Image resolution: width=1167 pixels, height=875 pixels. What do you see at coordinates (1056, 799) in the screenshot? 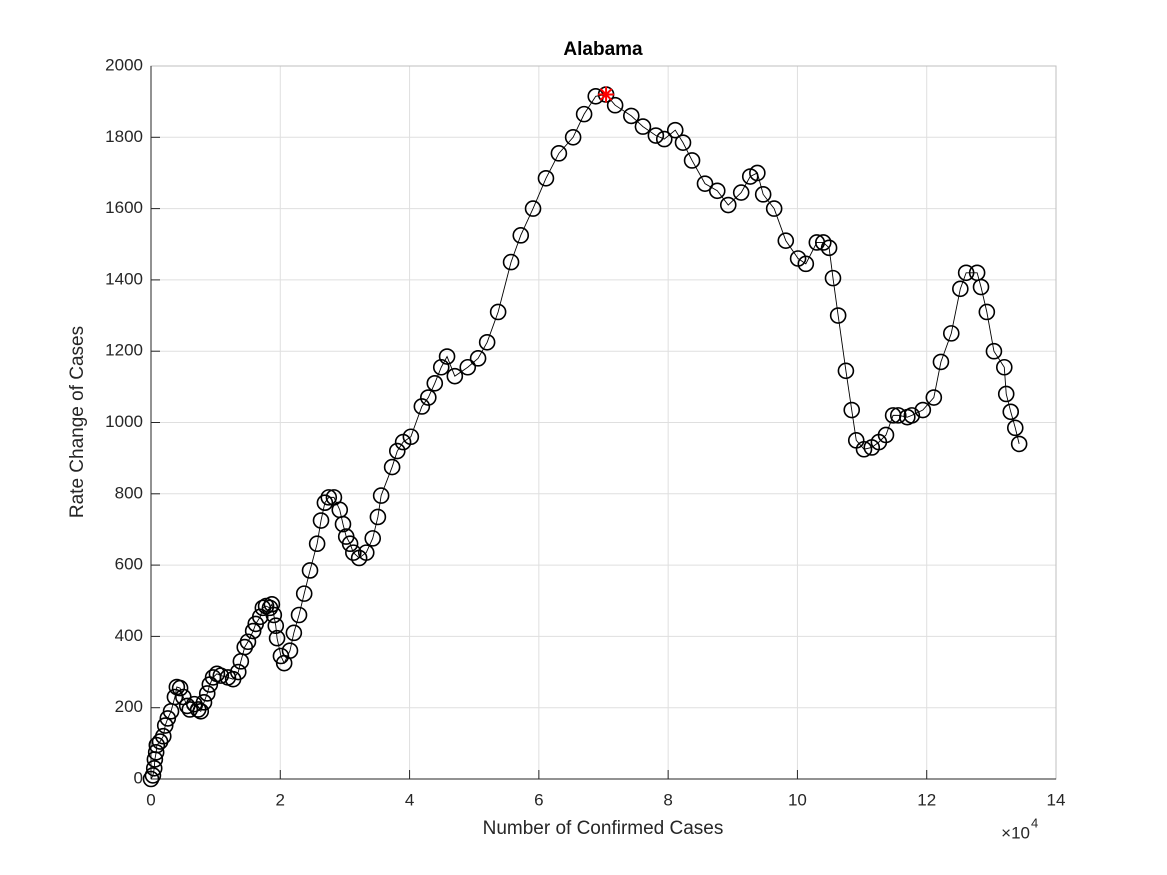
I see `x-tick-label: 14` at bounding box center [1056, 799].